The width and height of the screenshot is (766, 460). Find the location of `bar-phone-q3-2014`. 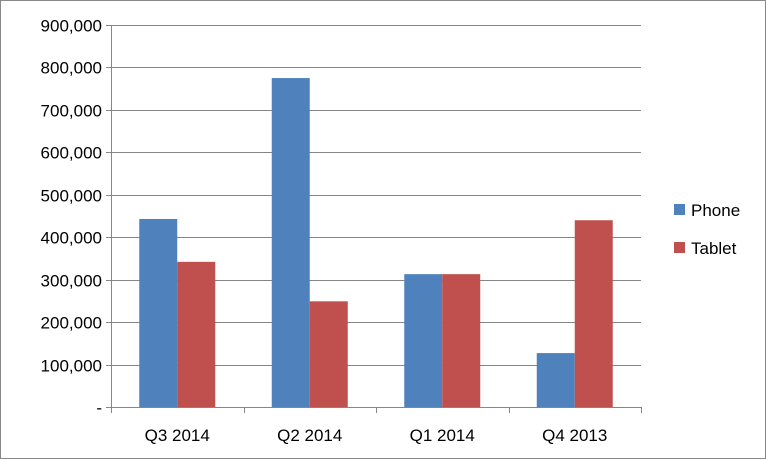

bar-phone-q3-2014 is located at coordinates (158, 312).